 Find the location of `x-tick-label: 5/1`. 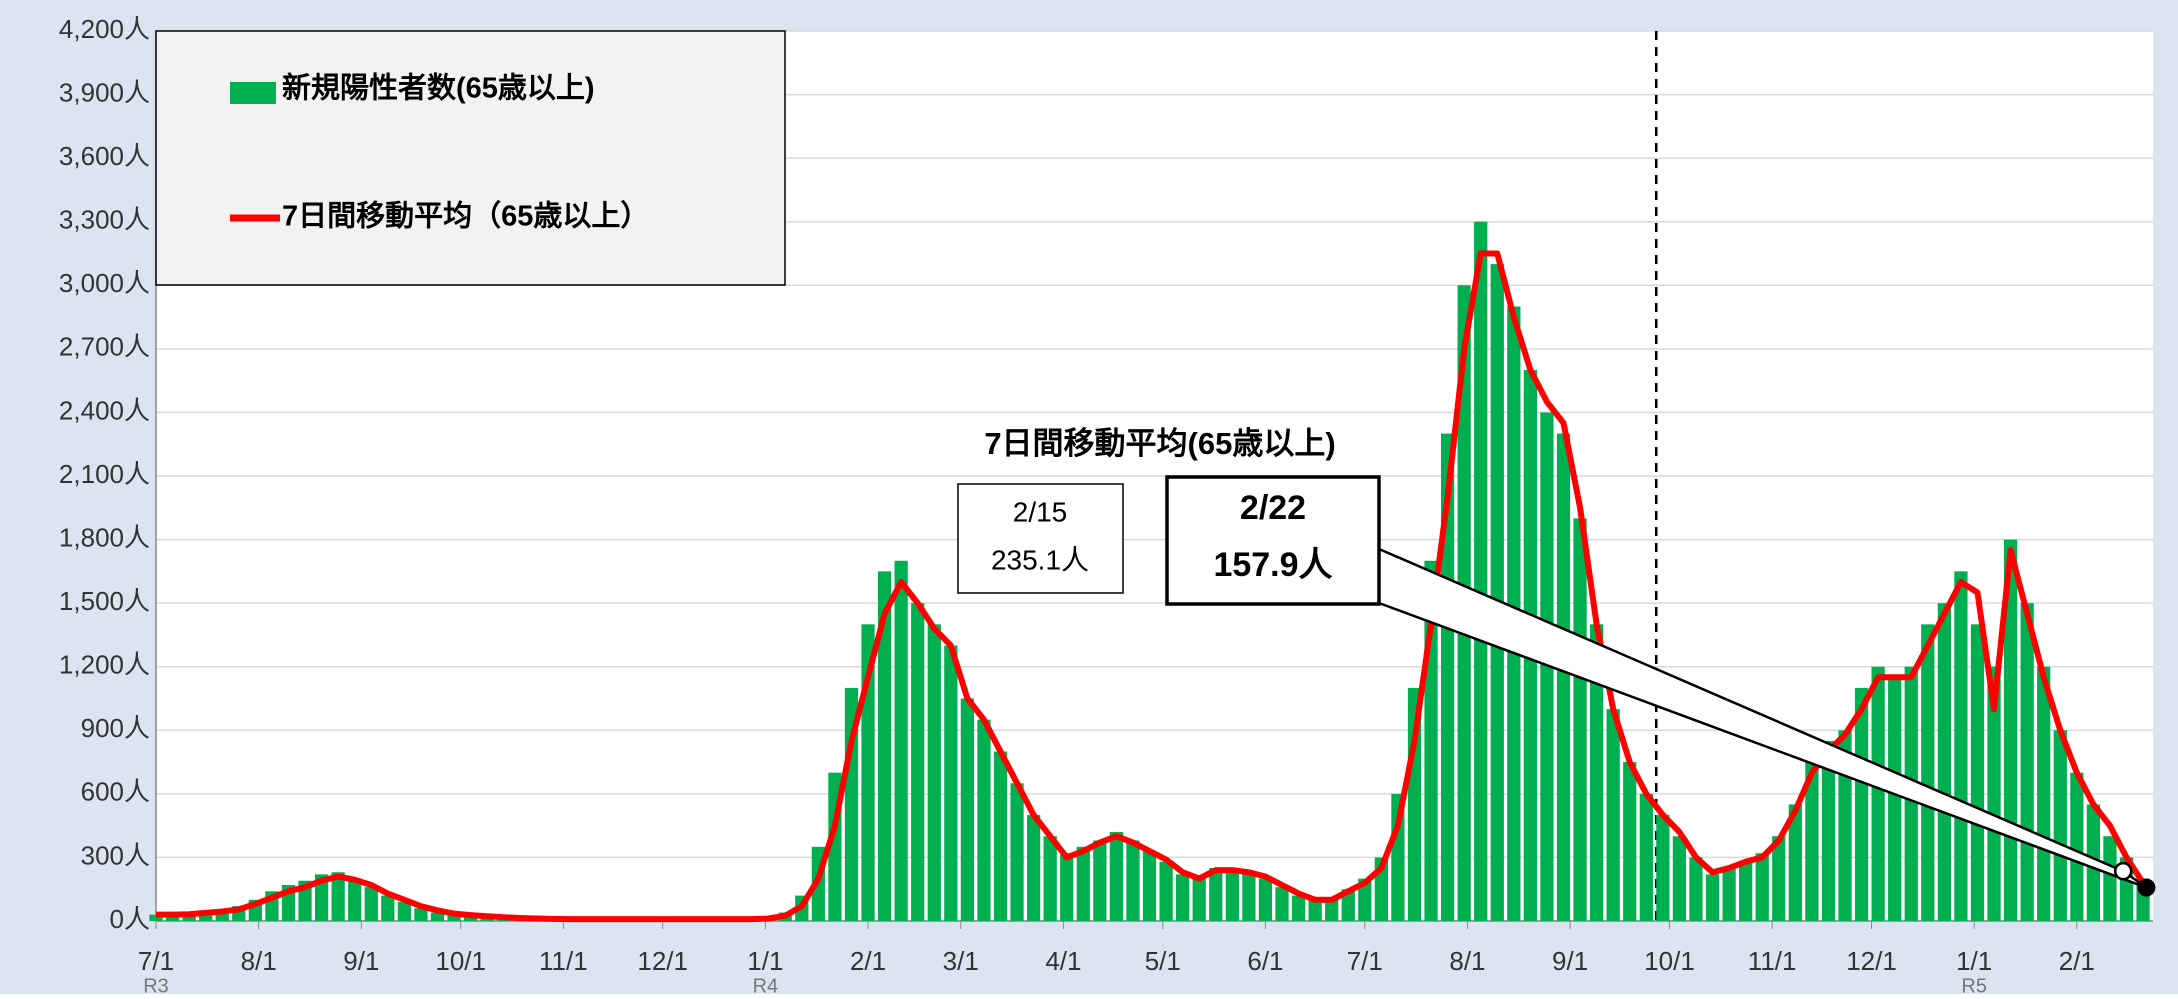

x-tick-label: 5/1 is located at coordinates (1163, 961).